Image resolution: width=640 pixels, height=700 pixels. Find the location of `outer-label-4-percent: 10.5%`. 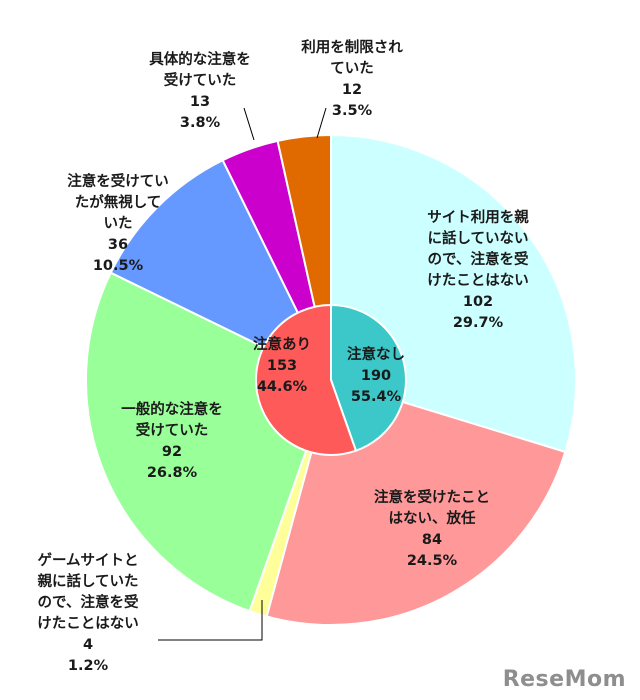

outer-label-4-percent: 10.5% is located at coordinates (118, 266).